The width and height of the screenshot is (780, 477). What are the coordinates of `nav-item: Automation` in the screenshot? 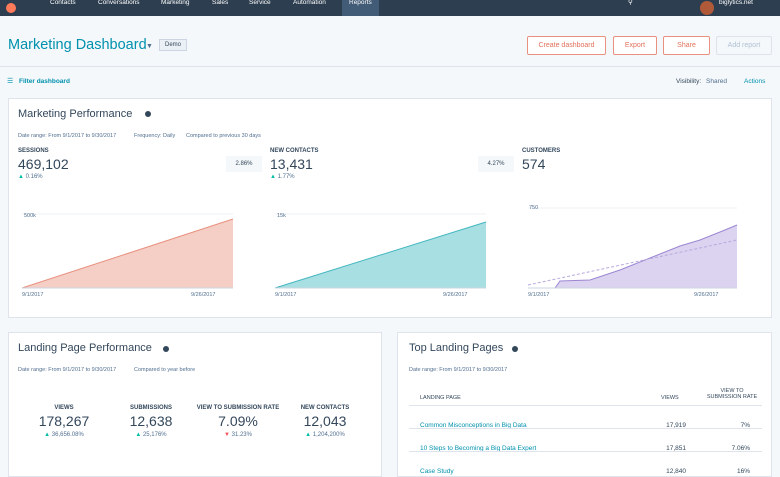 It's located at (309, 3).